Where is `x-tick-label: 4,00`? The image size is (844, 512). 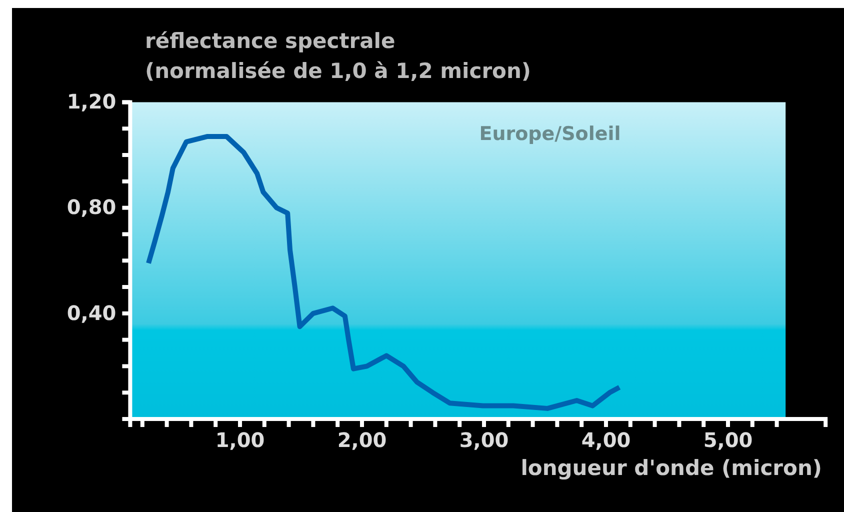 x-tick-label: 4,00 is located at coordinates (606, 440).